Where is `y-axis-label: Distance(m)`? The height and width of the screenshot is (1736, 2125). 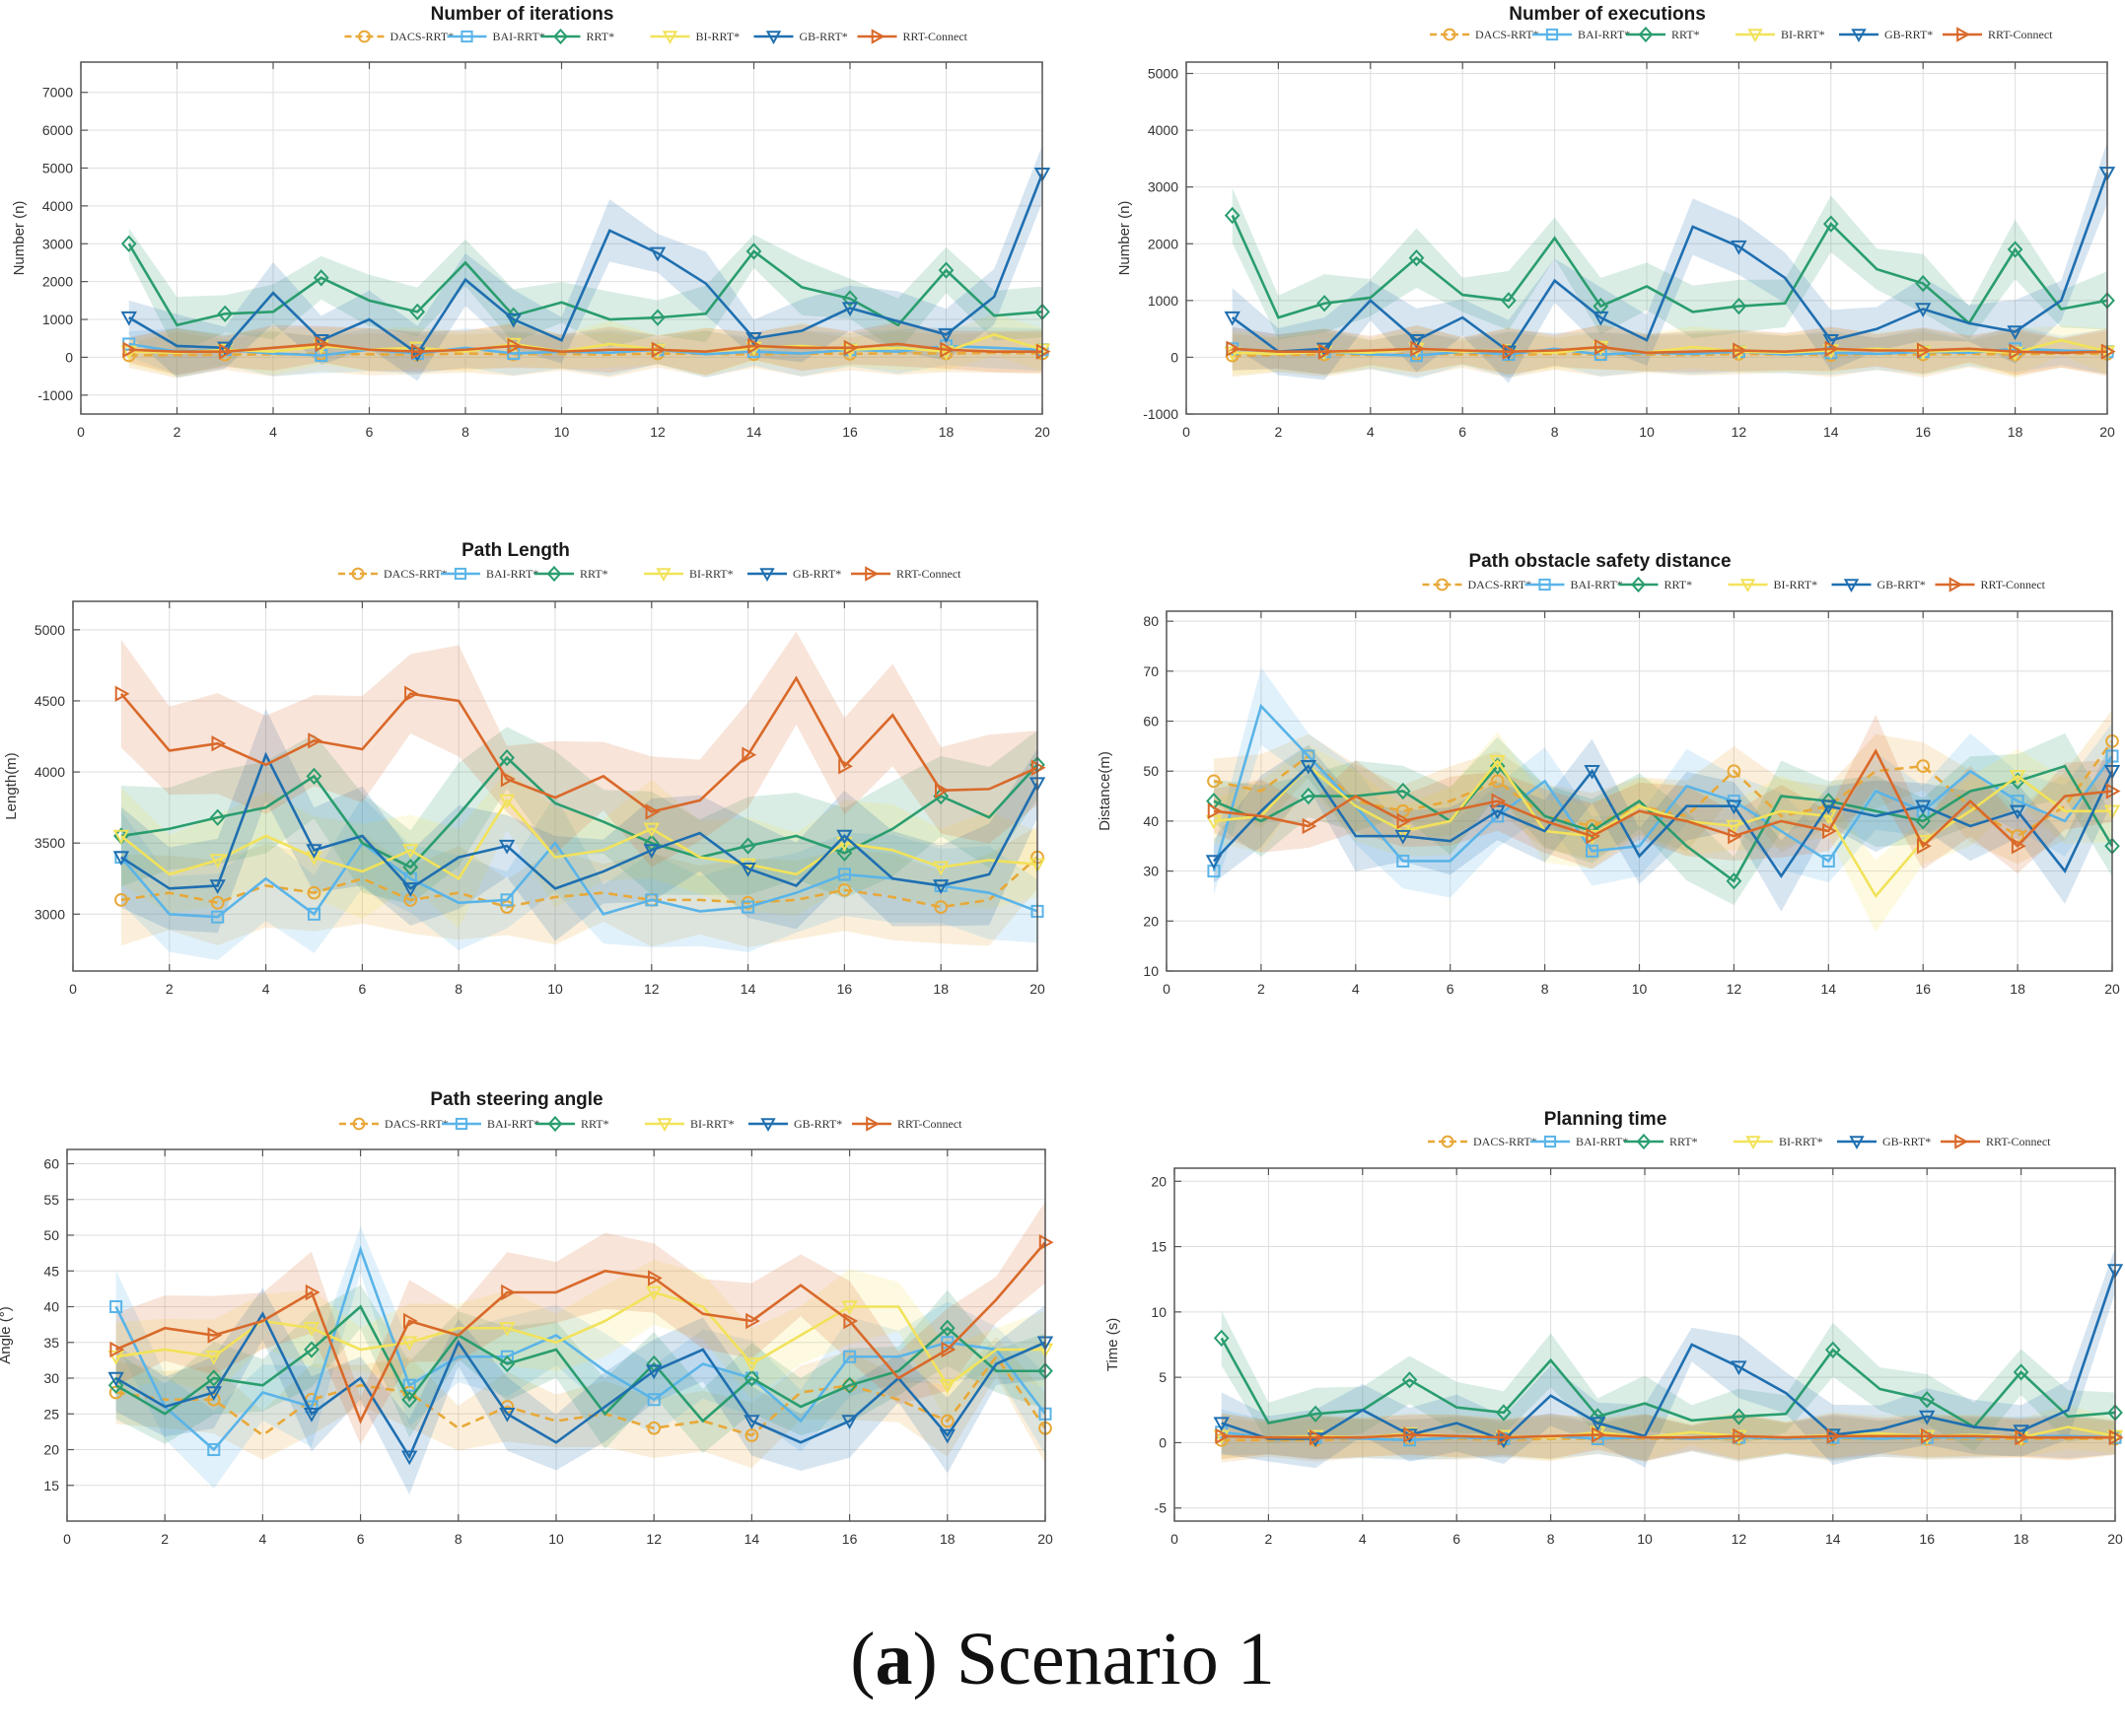 y-axis-label: Distance(m) is located at coordinates (1105, 791).